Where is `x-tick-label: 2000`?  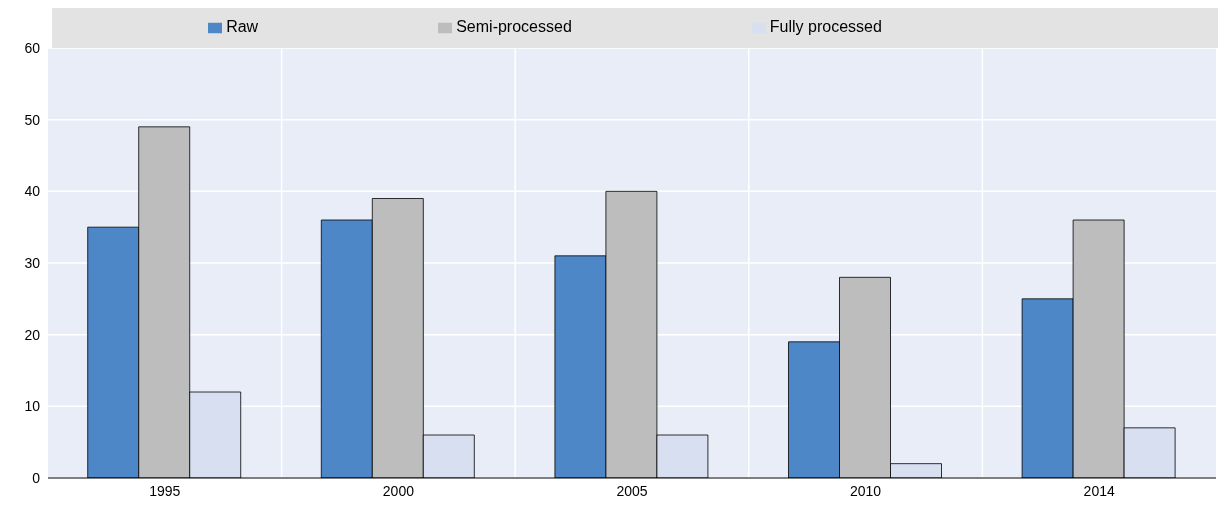
x-tick-label: 2000 is located at coordinates (398, 490).